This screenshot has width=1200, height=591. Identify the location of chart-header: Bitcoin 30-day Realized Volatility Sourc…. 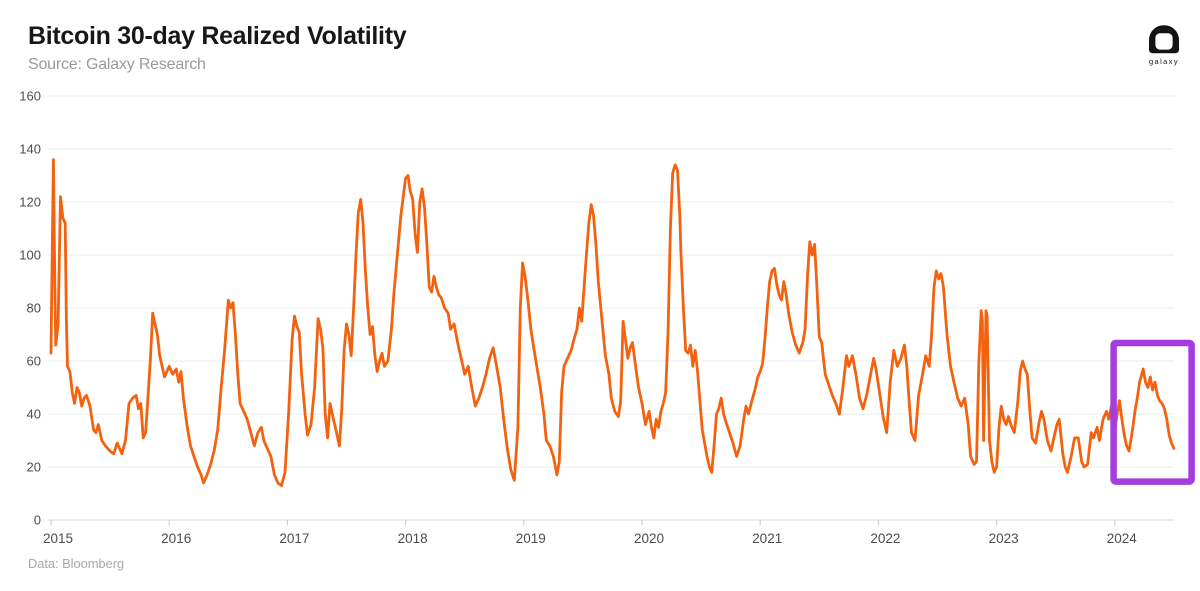
(217, 48).